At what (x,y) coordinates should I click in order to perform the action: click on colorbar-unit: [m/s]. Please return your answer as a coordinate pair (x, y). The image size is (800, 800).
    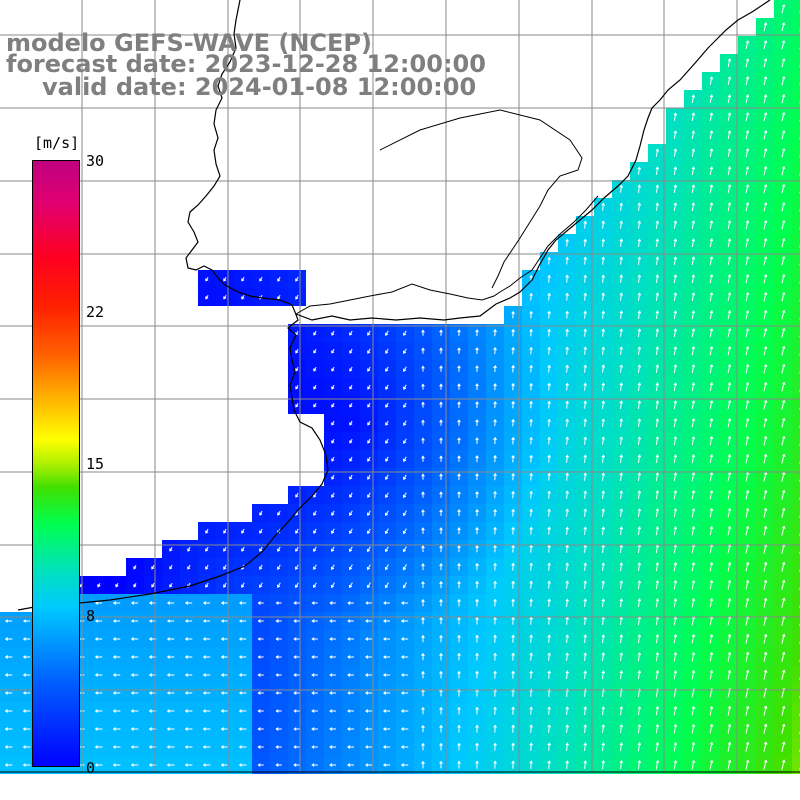
    Looking at the image, I should click on (57, 143).